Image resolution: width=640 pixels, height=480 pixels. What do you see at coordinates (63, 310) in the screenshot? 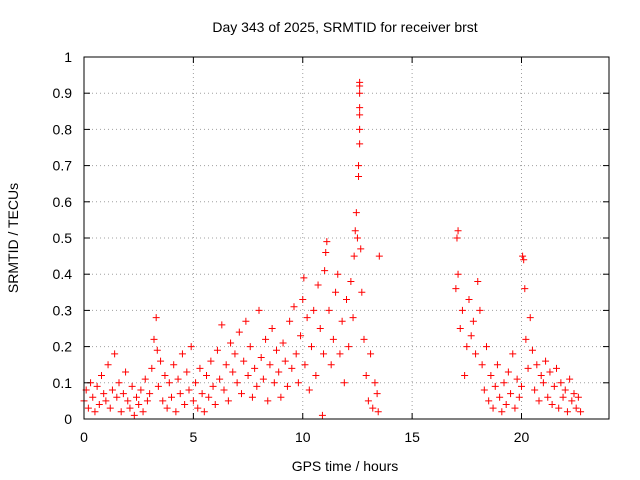
I see `y-tick-label: 0.3` at bounding box center [63, 310].